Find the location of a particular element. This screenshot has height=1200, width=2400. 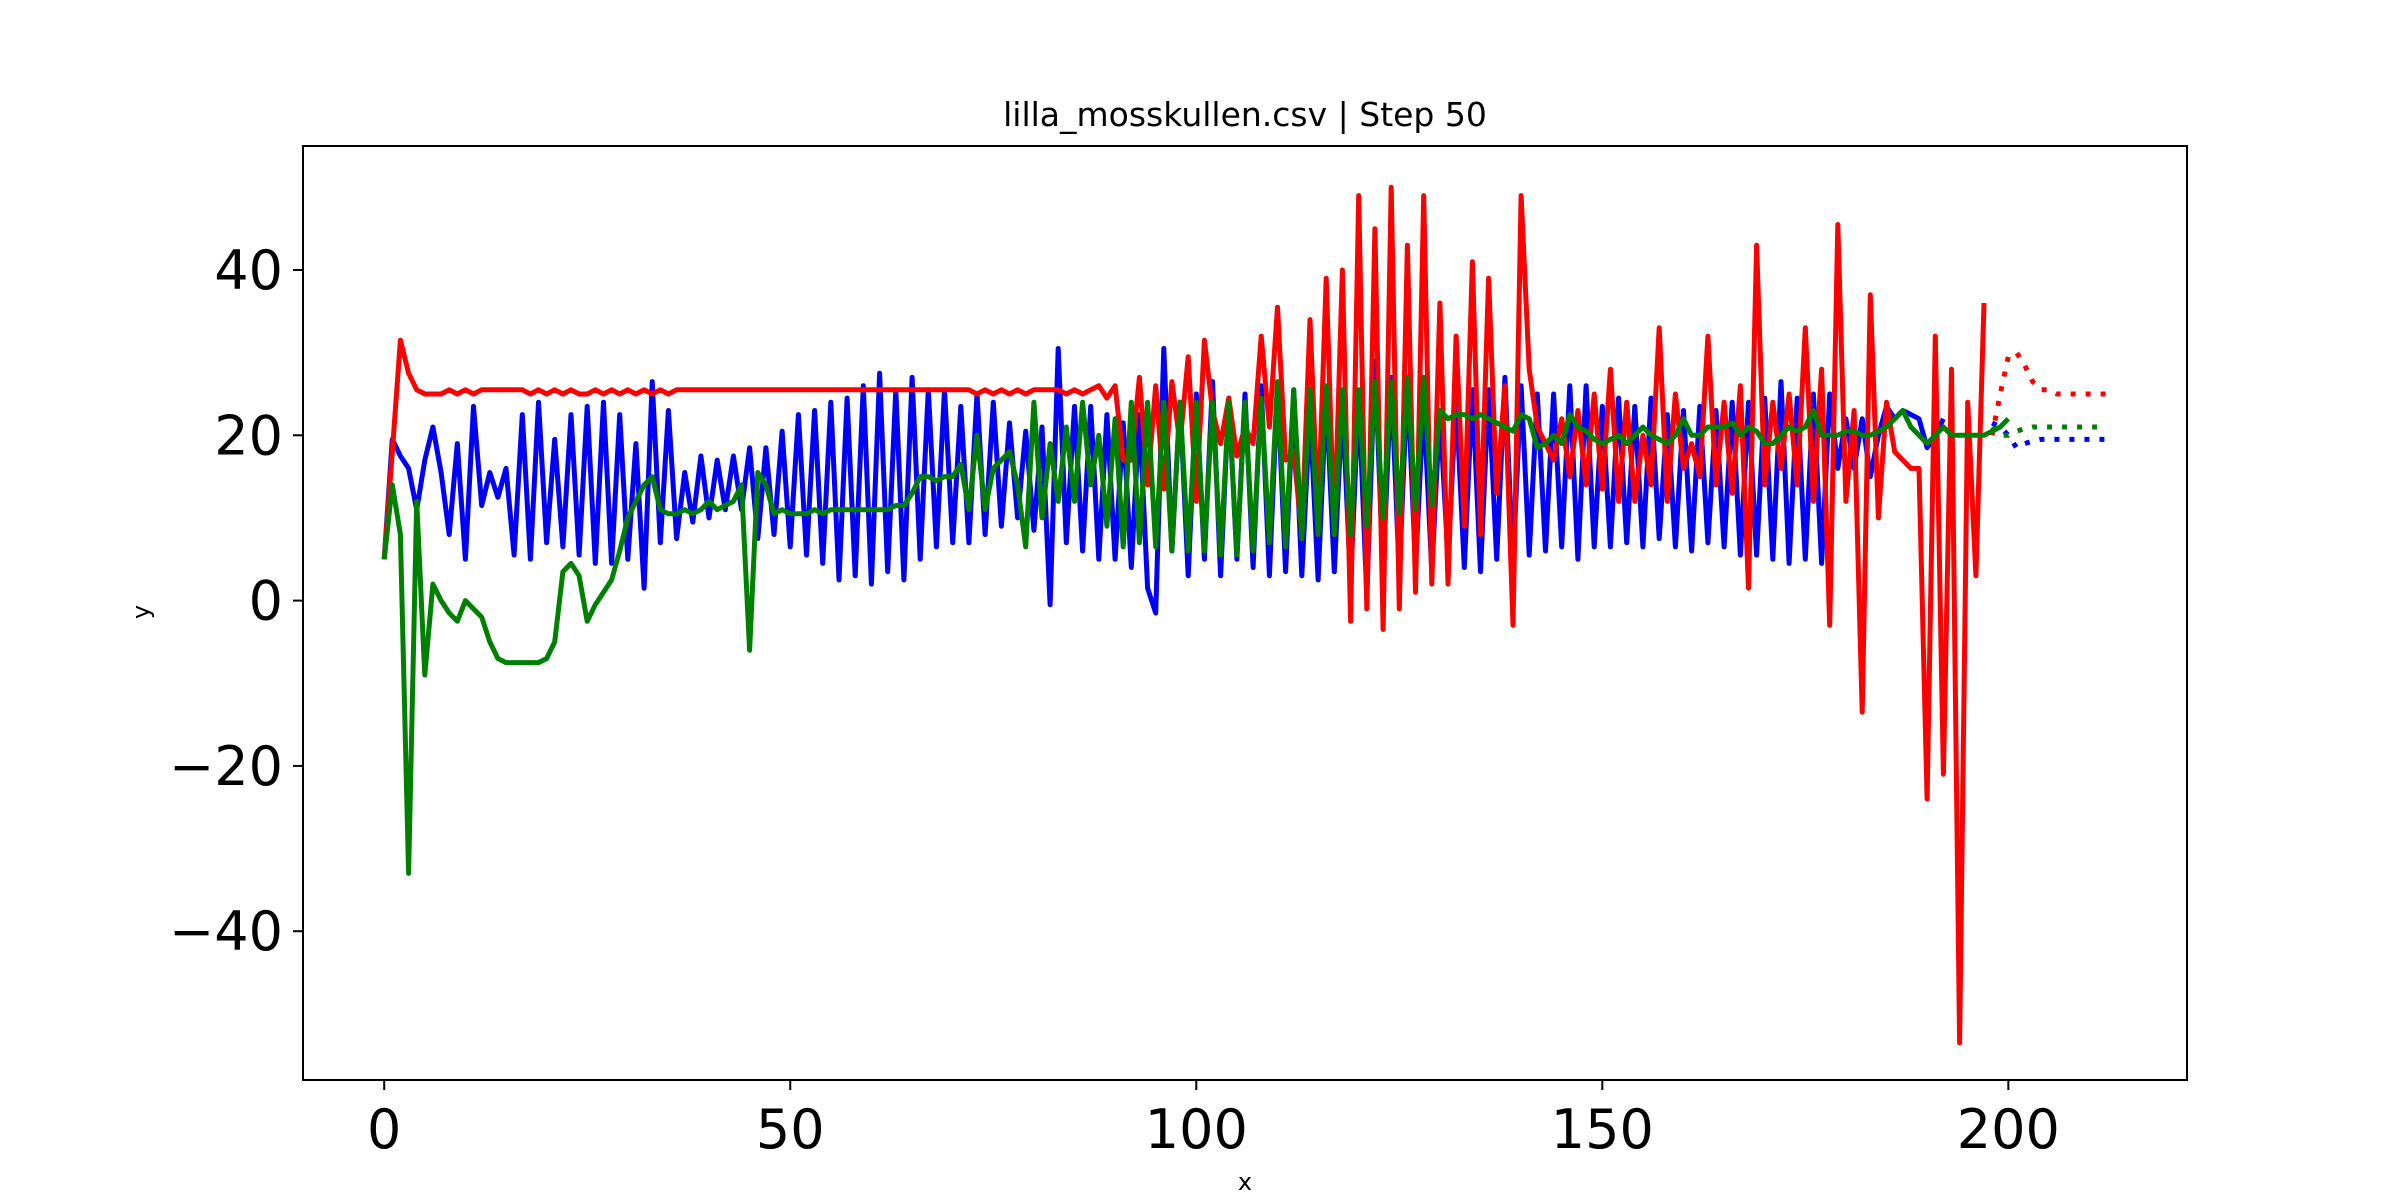

forecast-line-red is located at coordinates (2047, 392).